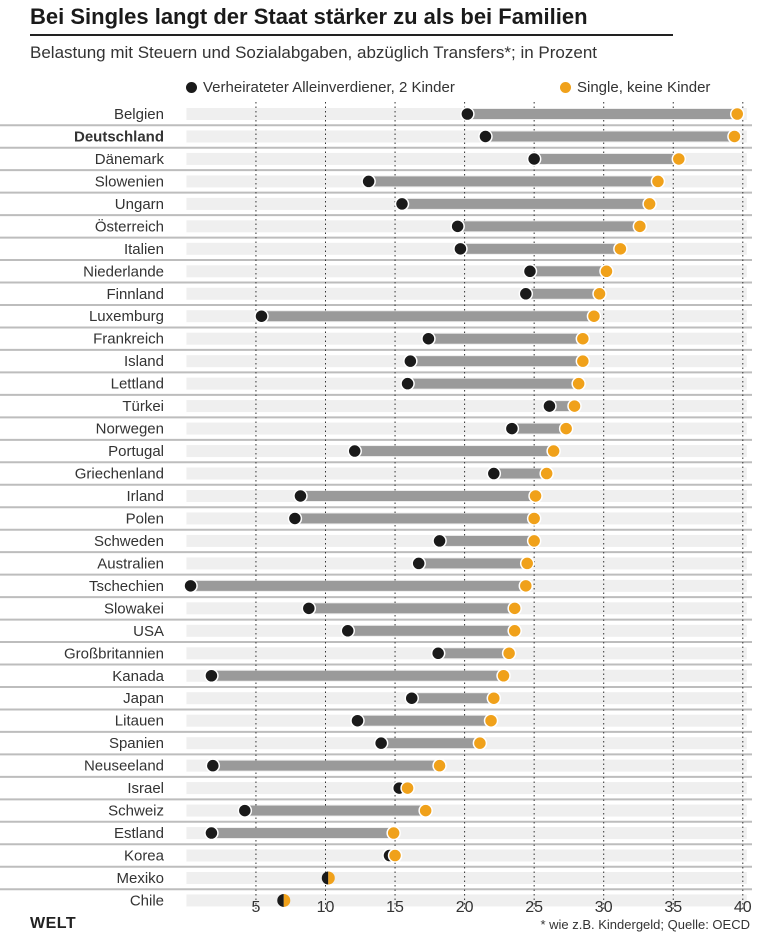  Describe the element at coordinates (565, 87) in the screenshot. I see `legend-marker-single` at that location.